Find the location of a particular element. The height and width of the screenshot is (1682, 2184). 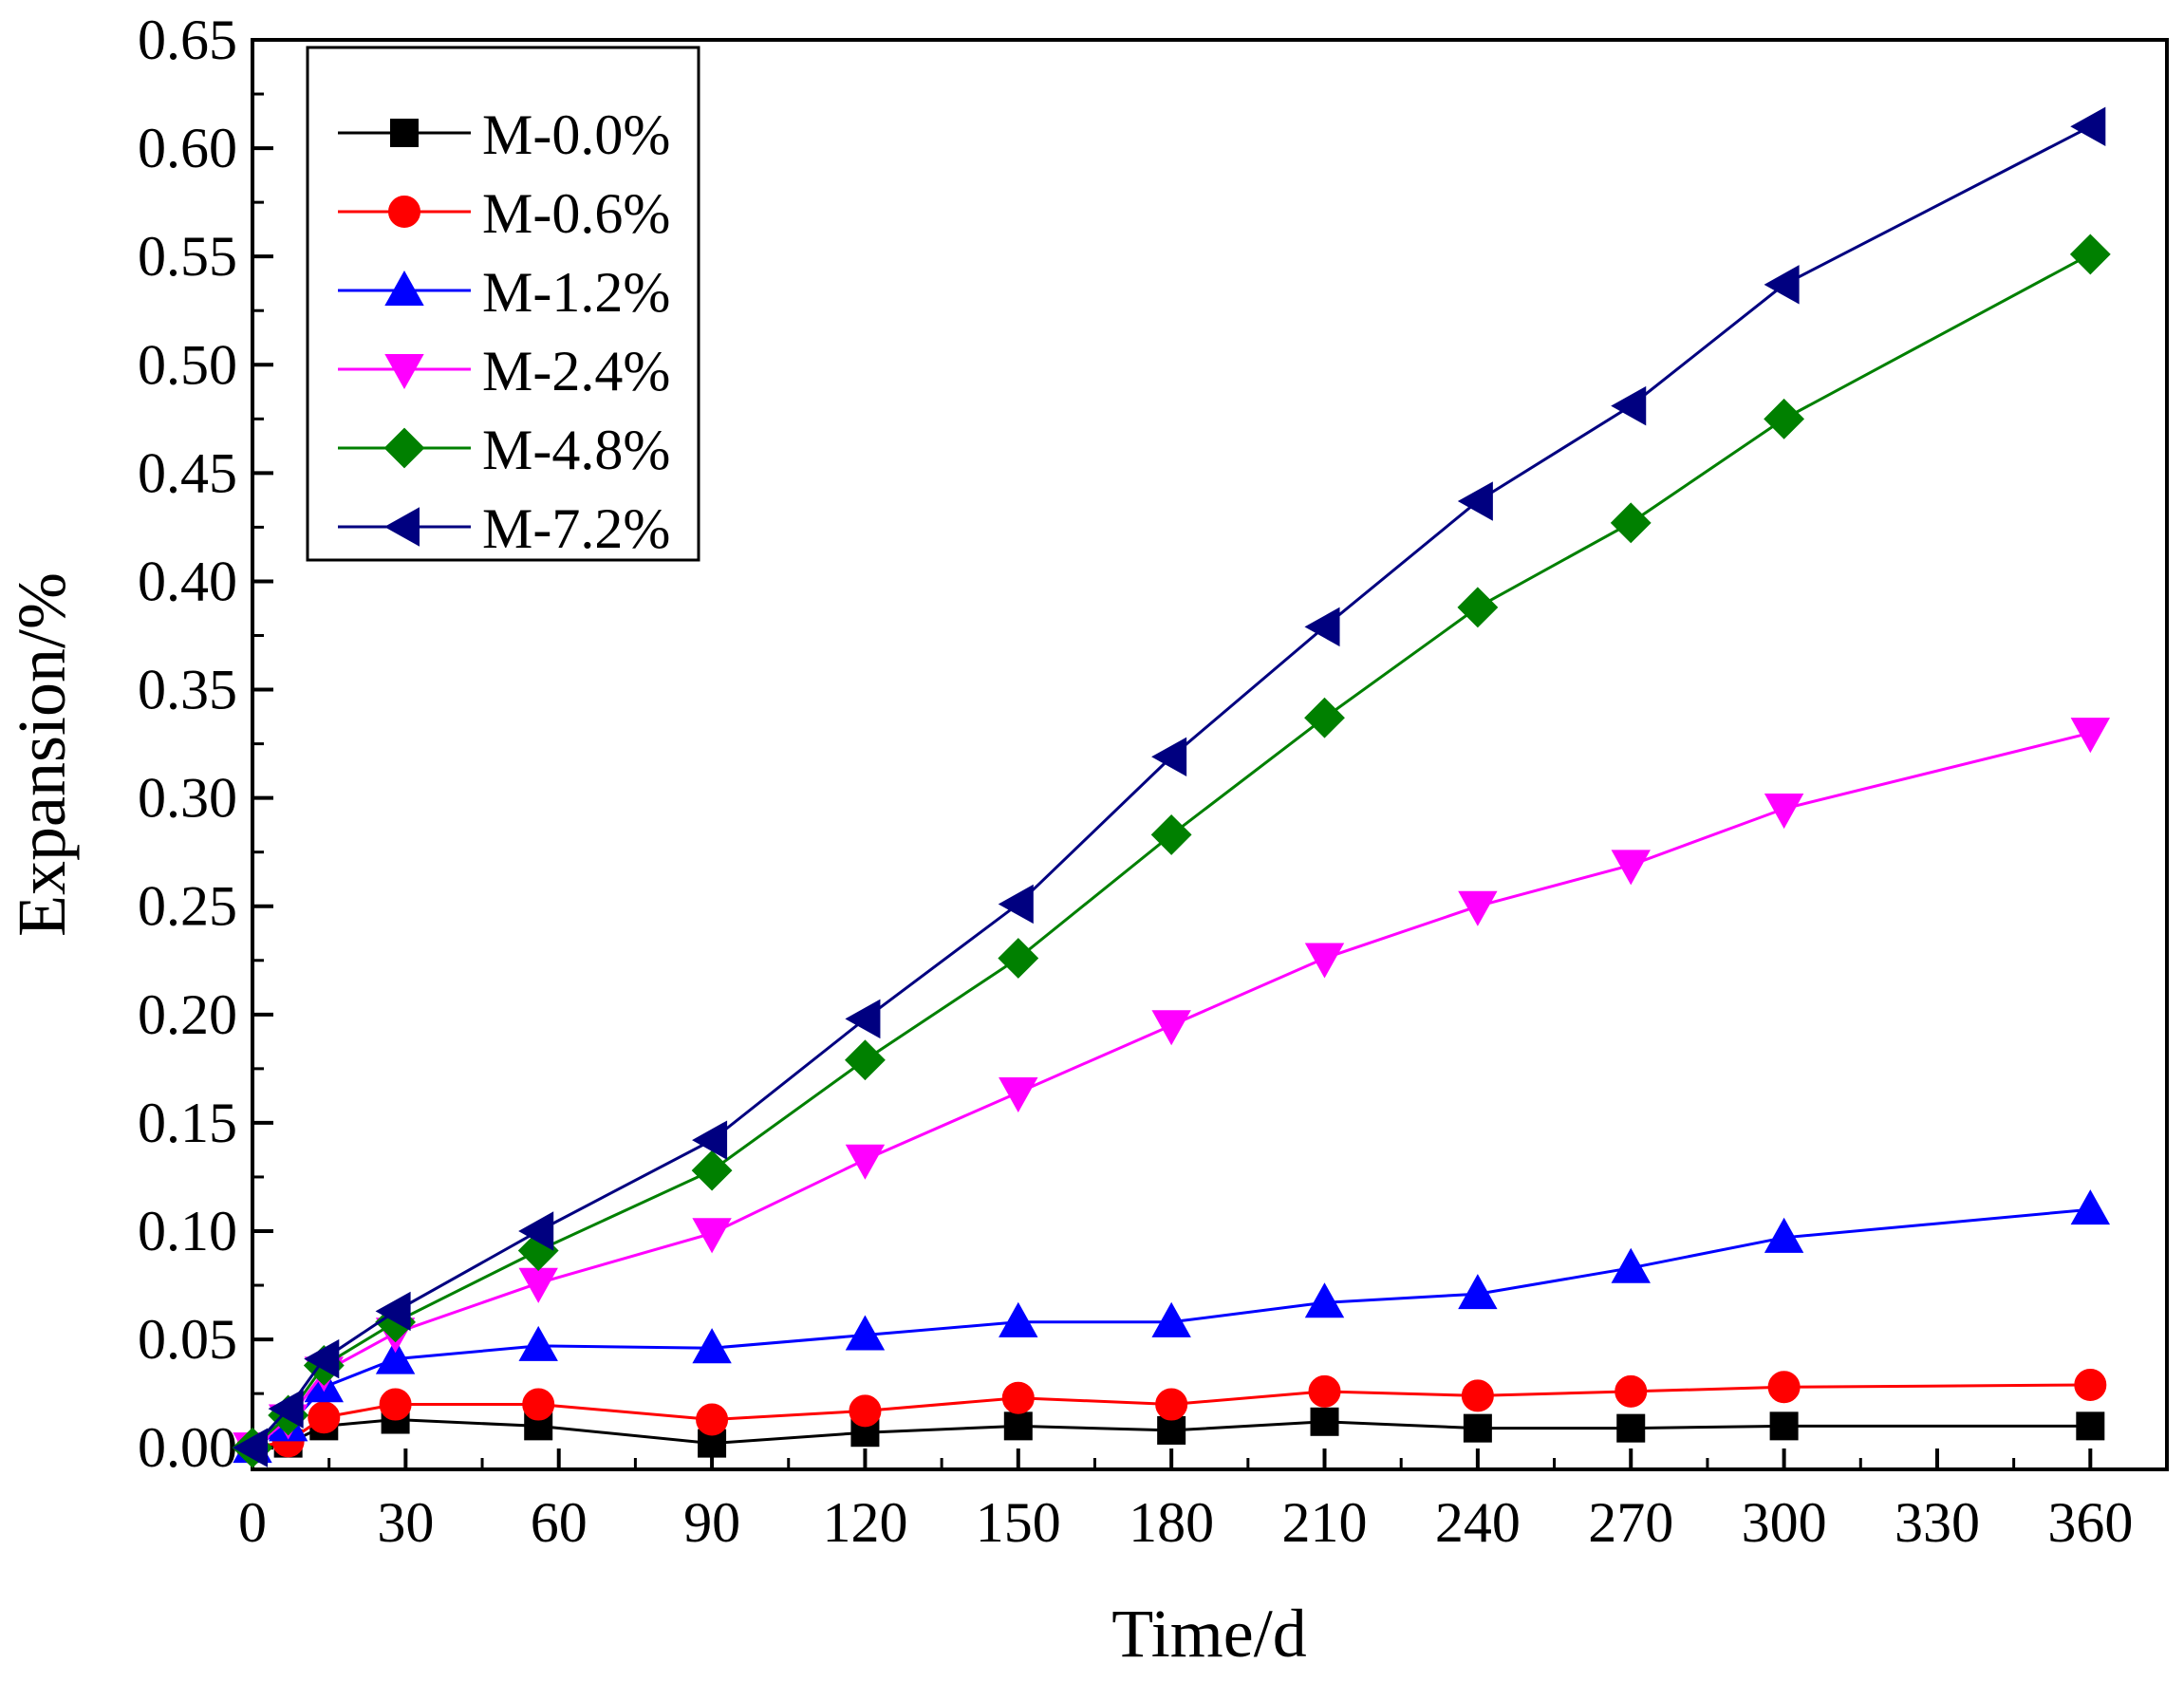

x-tick-label: 210 is located at coordinates (1325, 1522).